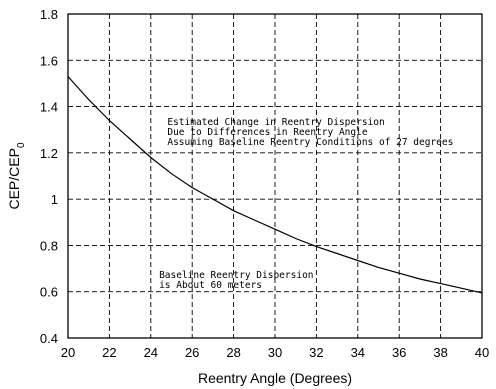 This screenshot has height=389, width=496. I want to click on x-tick-label: 40, so click(482, 352).